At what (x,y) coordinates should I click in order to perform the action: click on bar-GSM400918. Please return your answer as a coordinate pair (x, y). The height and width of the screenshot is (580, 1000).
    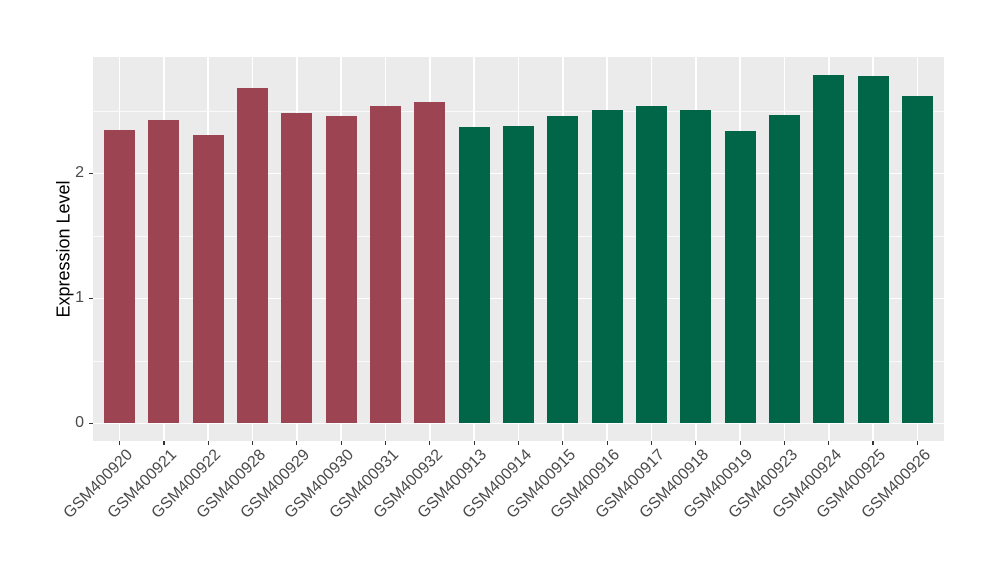
    Looking at the image, I should click on (696, 266).